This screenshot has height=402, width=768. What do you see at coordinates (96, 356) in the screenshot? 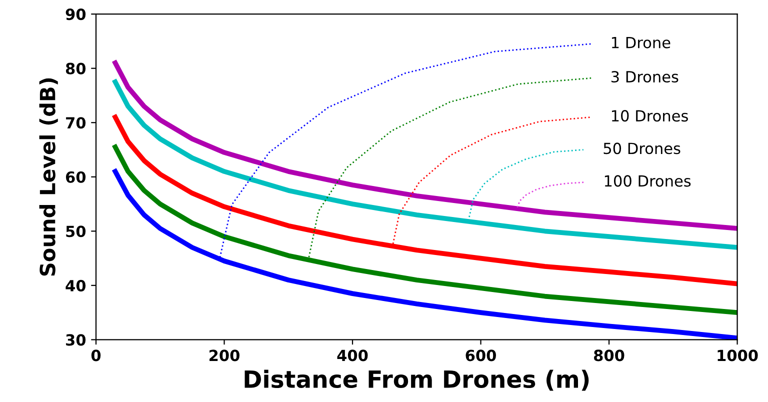
I see `x-tick-label: 0` at bounding box center [96, 356].